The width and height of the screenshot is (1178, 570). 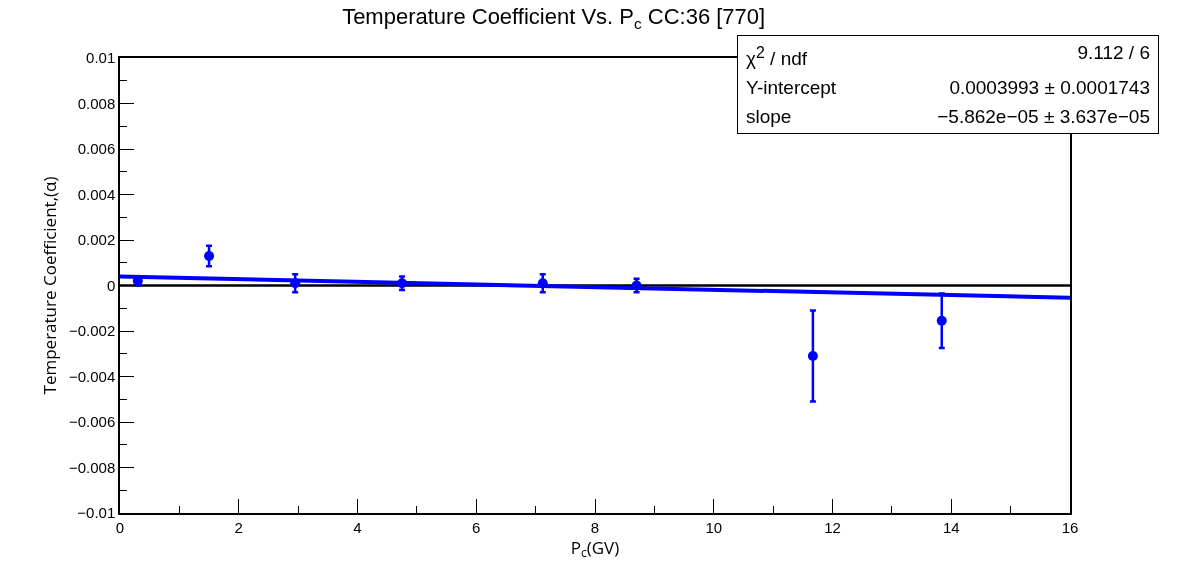 I want to click on y-tick-label: −0.004, so click(x=92, y=376).